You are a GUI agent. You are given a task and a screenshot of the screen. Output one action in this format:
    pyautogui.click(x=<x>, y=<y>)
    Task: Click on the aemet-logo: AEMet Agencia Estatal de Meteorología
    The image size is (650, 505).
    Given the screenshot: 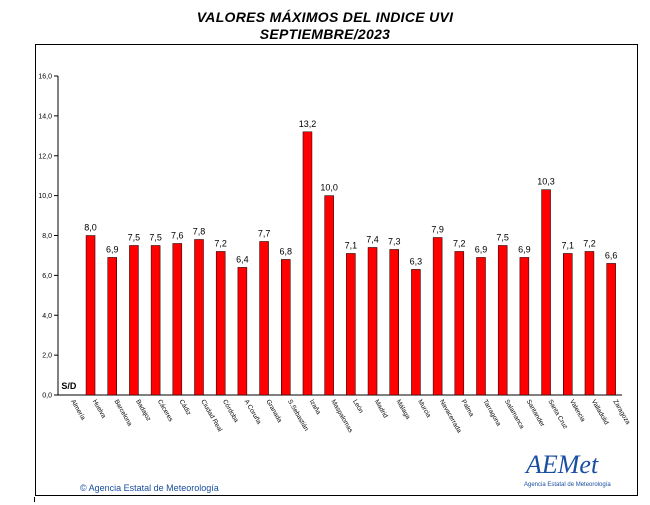 What is the action you would take?
    pyautogui.click(x=565, y=471)
    